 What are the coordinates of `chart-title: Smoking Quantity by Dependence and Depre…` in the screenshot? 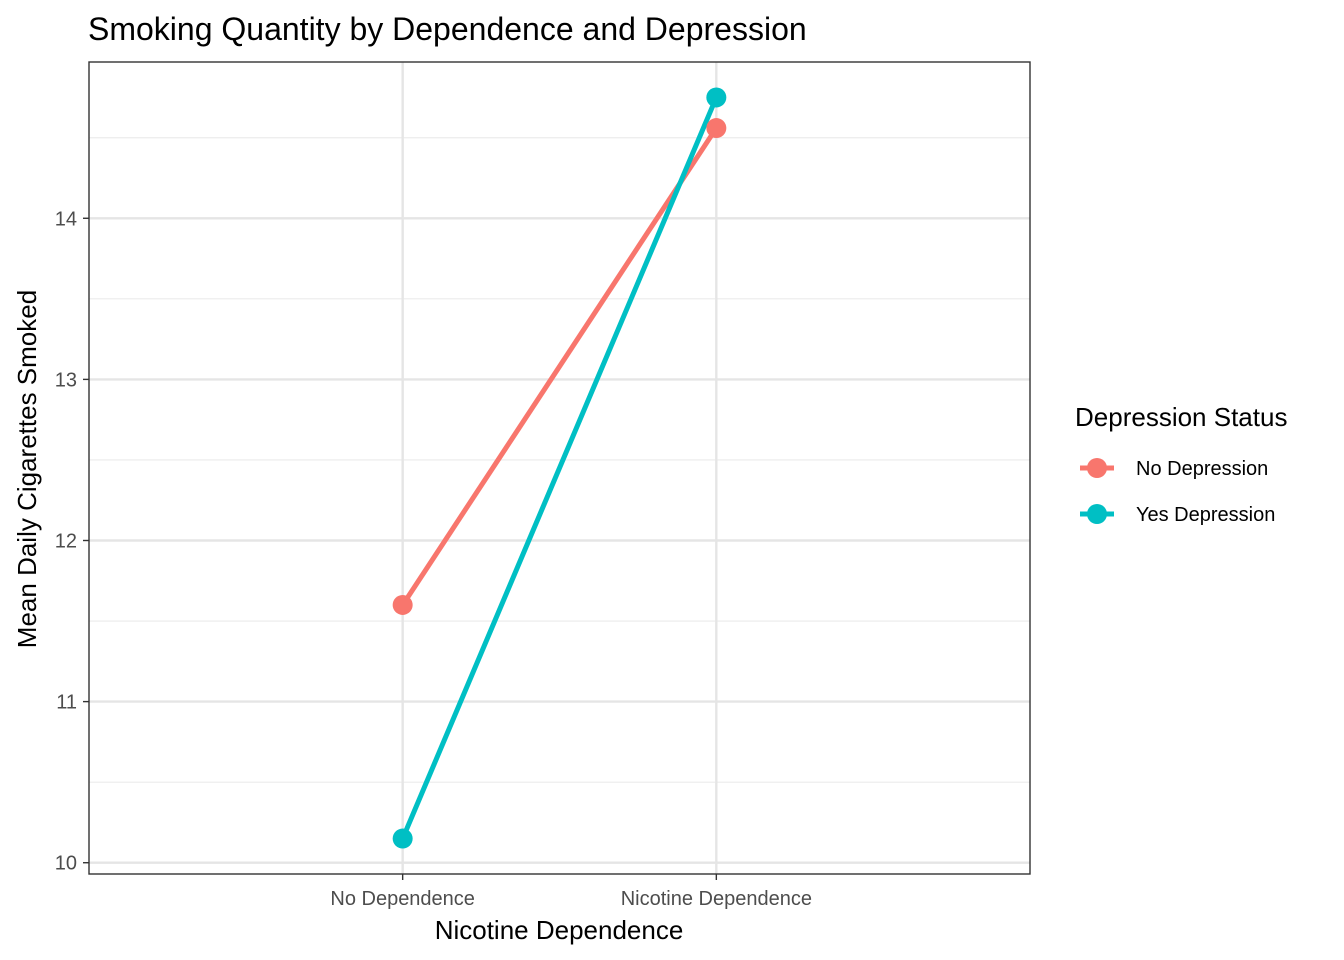 It's located at (447, 29).